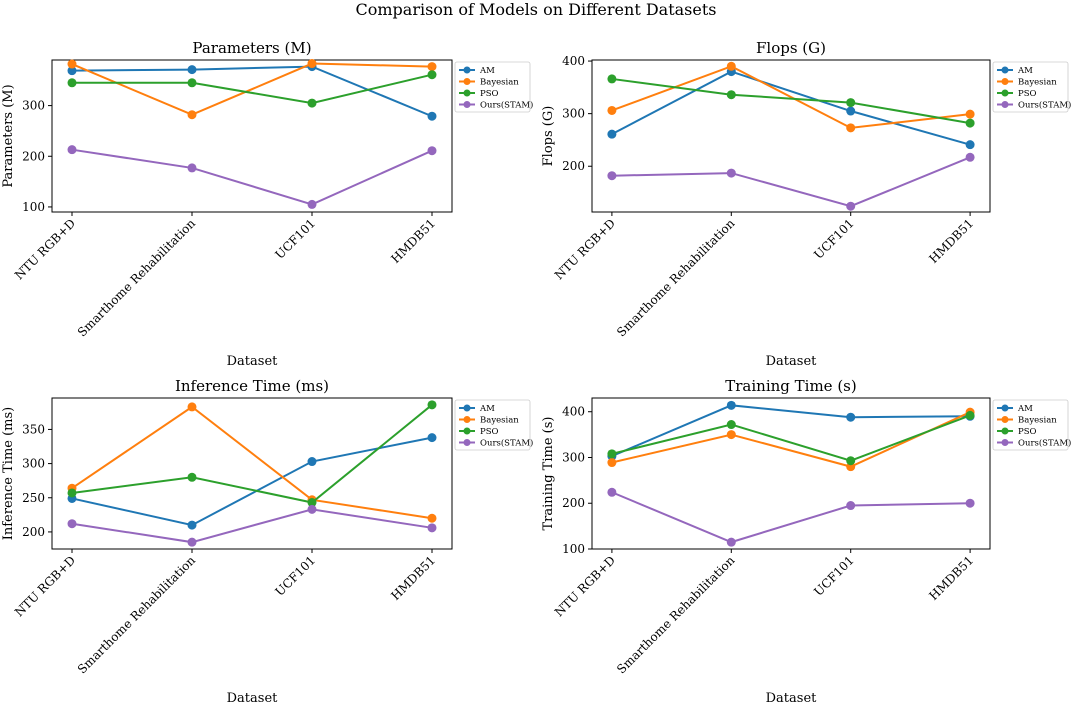 This screenshot has height=703, width=1072. I want to click on y-tick-label: 250, so click(33, 498).